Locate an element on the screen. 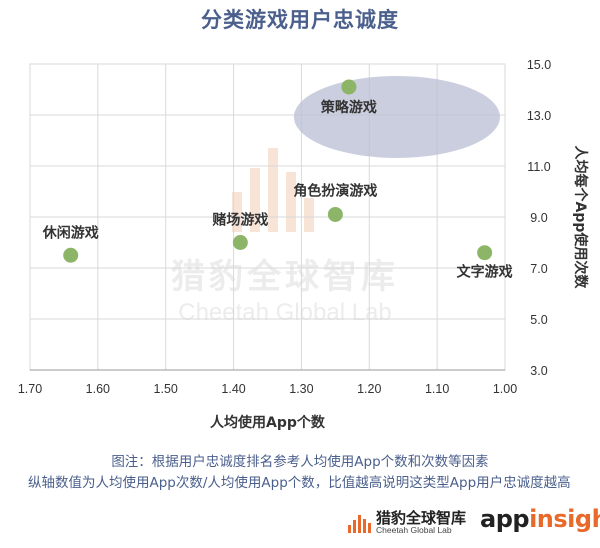 Image resolution: width=600 pixels, height=548 pixels. data-point-label: 赌场游戏 is located at coordinates (239, 220).